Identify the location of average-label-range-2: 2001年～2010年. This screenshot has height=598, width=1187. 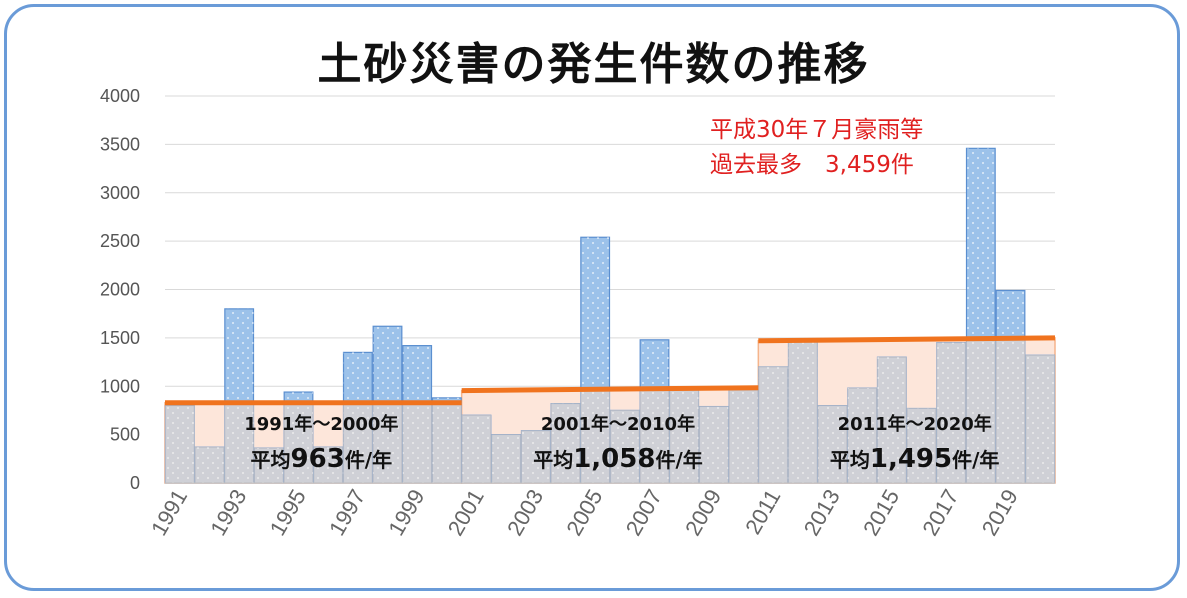
(618, 424).